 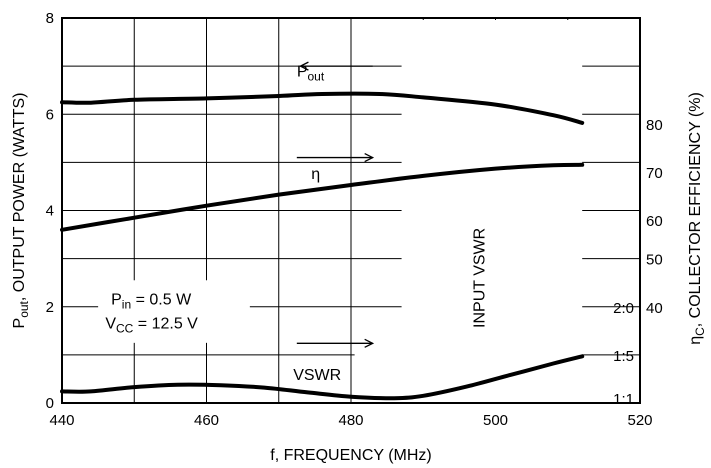 I want to click on series-line-eta, so click(x=322, y=197).